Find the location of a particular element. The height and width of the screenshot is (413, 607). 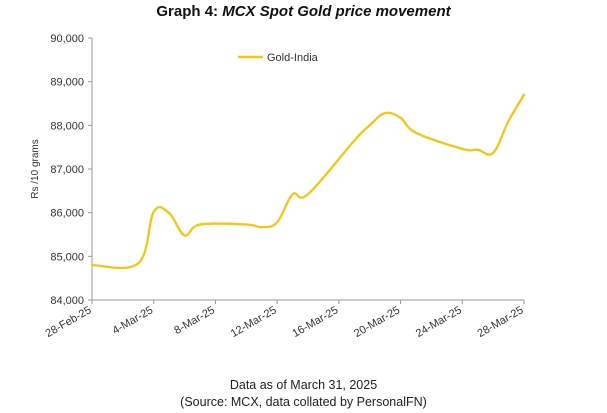

x-tick-label: 16-Mar-25 is located at coordinates (315, 322).